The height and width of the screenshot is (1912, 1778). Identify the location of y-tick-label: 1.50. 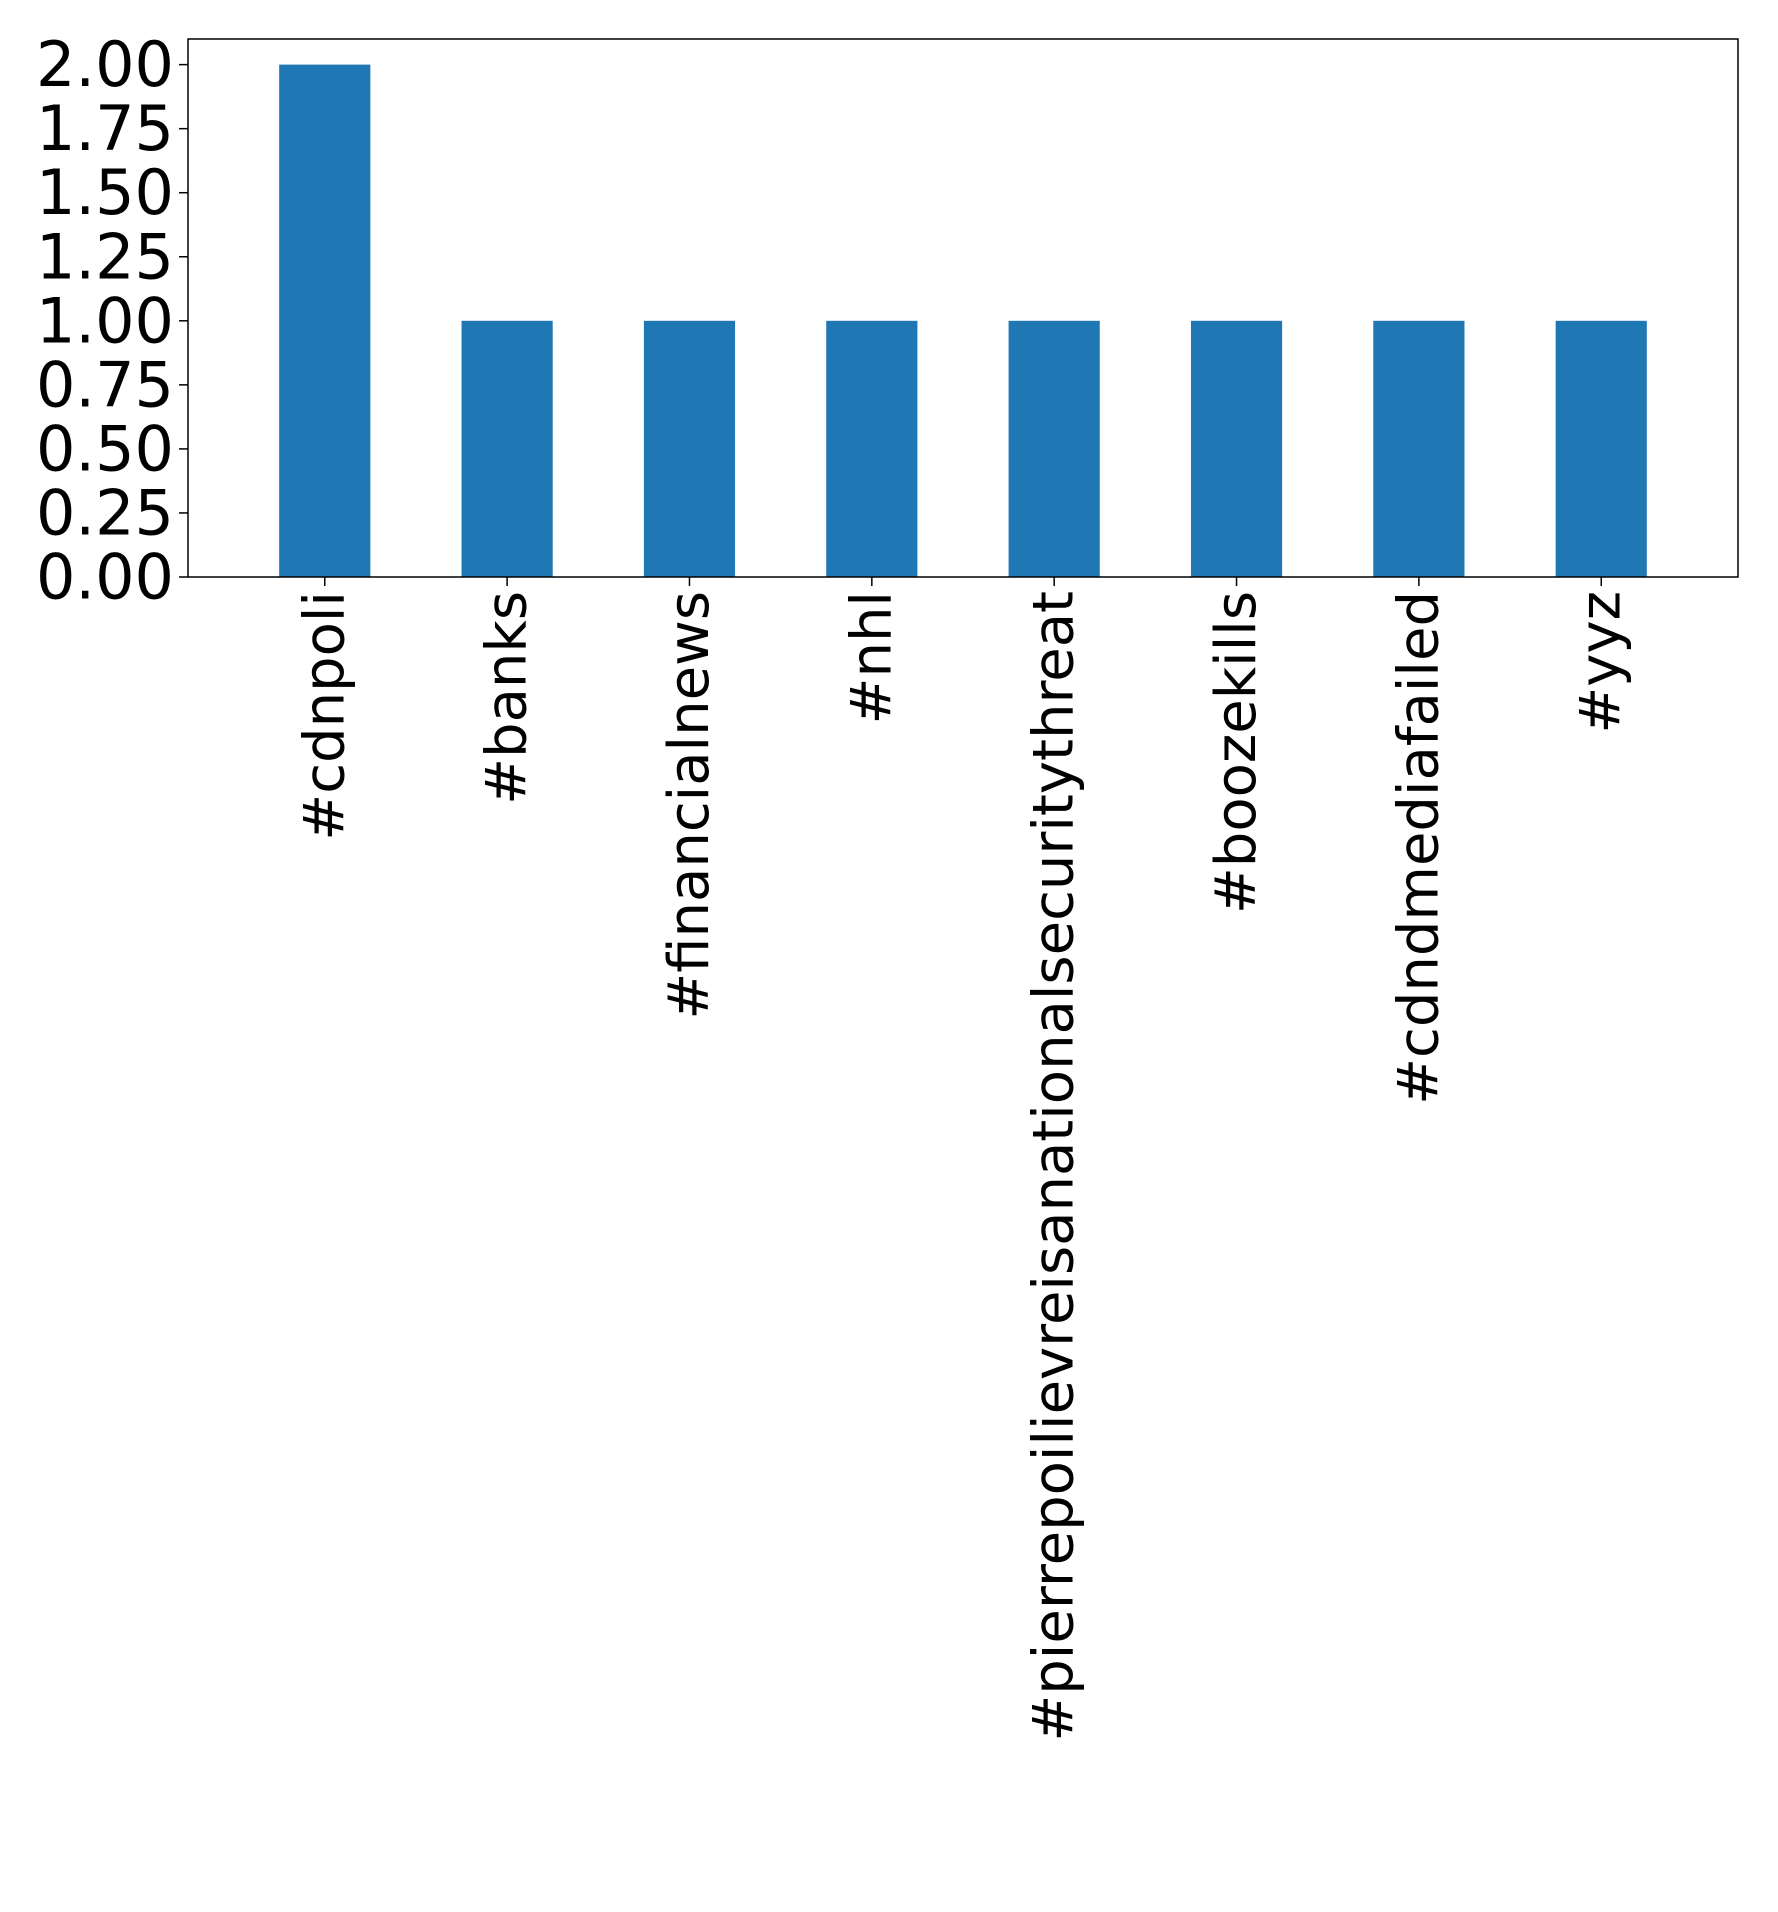
(105, 192).